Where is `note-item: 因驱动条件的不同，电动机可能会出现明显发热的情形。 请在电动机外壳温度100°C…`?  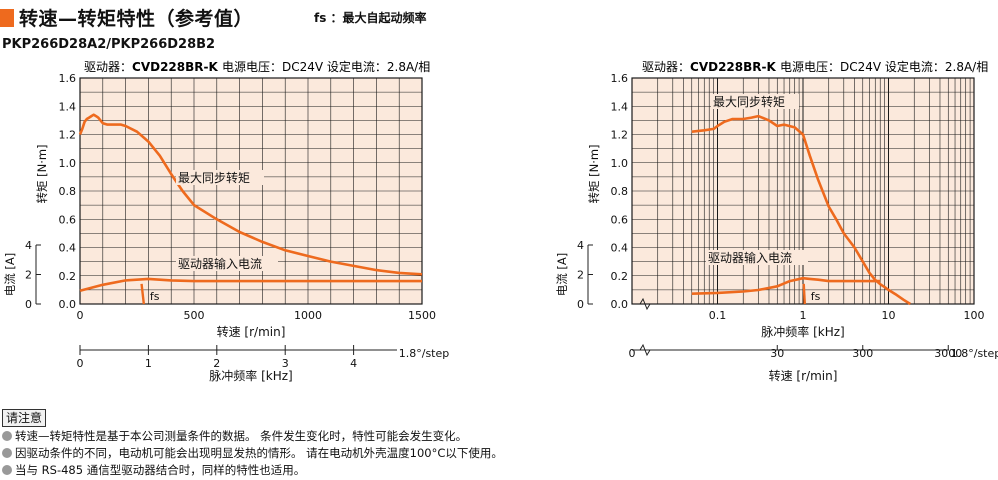 note-item: 因驱动条件的不同，电动机可能会出现明显发热的情形。 请在电动机外壳温度100°C… is located at coordinates (252, 453).